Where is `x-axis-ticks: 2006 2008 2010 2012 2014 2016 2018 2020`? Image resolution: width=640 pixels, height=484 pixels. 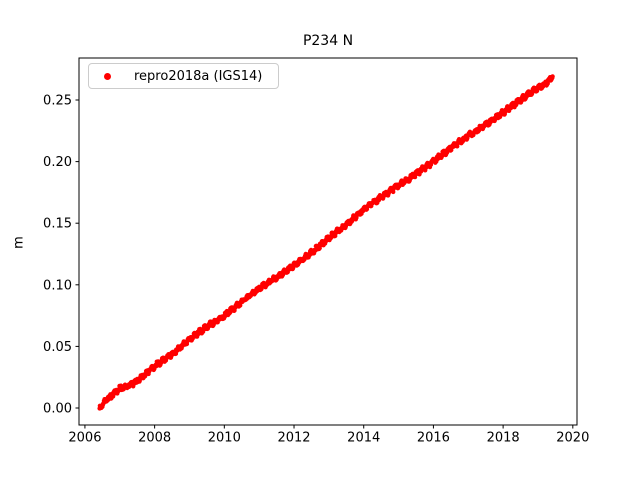
x-axis-ticks: 2006 2008 2010 2012 2014 2016 2018 2020 is located at coordinates (328, 435).